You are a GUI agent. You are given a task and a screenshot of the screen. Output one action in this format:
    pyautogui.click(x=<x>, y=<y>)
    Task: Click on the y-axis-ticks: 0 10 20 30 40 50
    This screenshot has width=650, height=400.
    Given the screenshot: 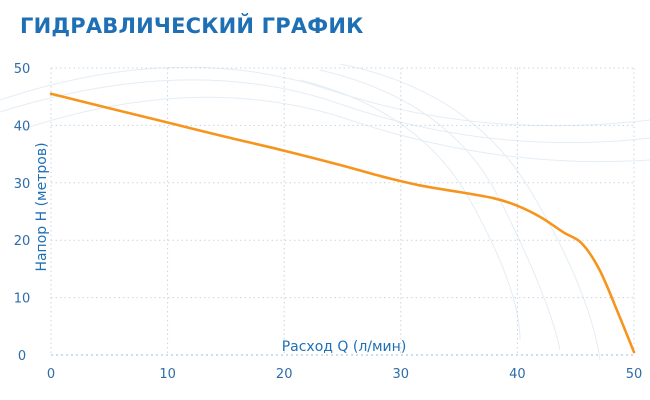 What is the action you would take?
    pyautogui.click(x=22, y=213)
    